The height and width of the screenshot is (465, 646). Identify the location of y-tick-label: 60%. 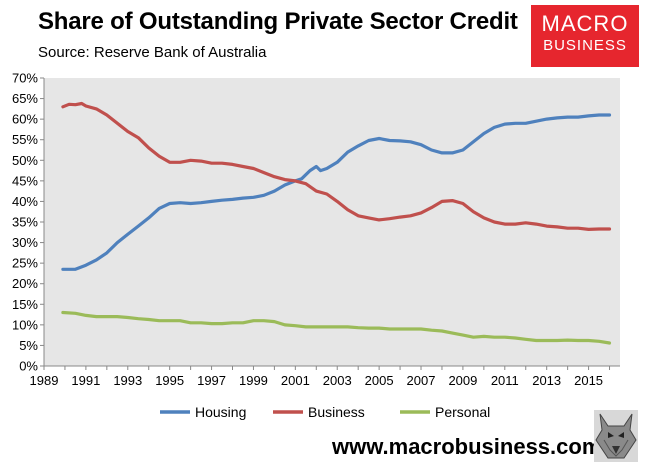
(25, 119).